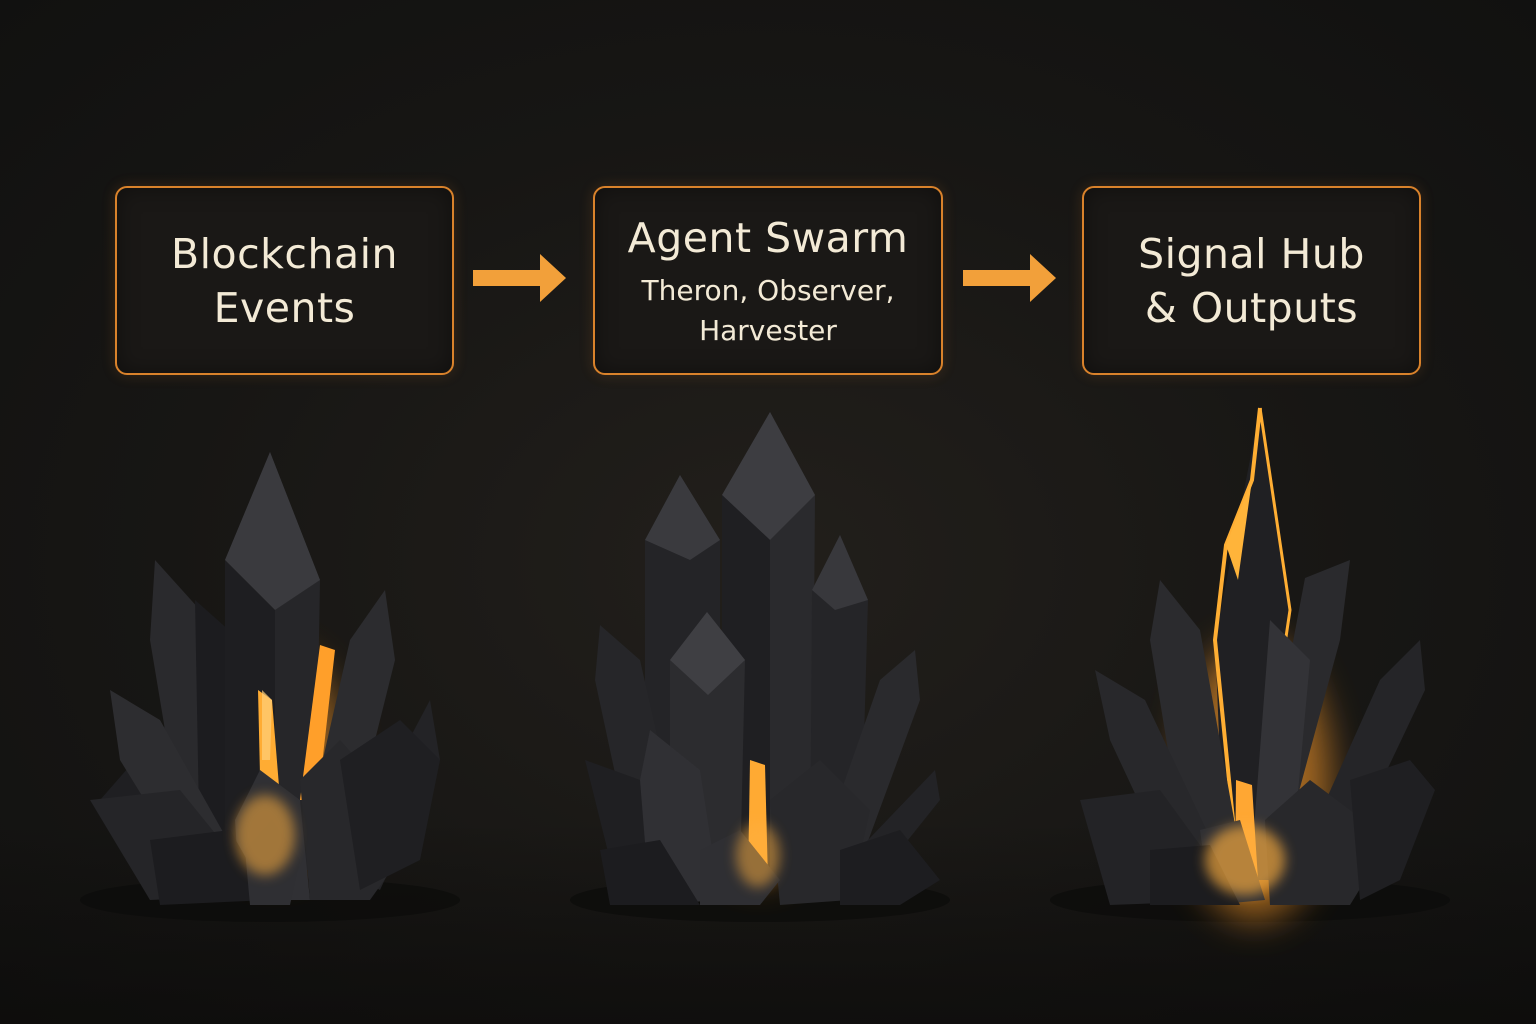 Image resolution: width=1536 pixels, height=1024 pixels. I want to click on node-blockchain-events: Blockchain Events, so click(284, 280).